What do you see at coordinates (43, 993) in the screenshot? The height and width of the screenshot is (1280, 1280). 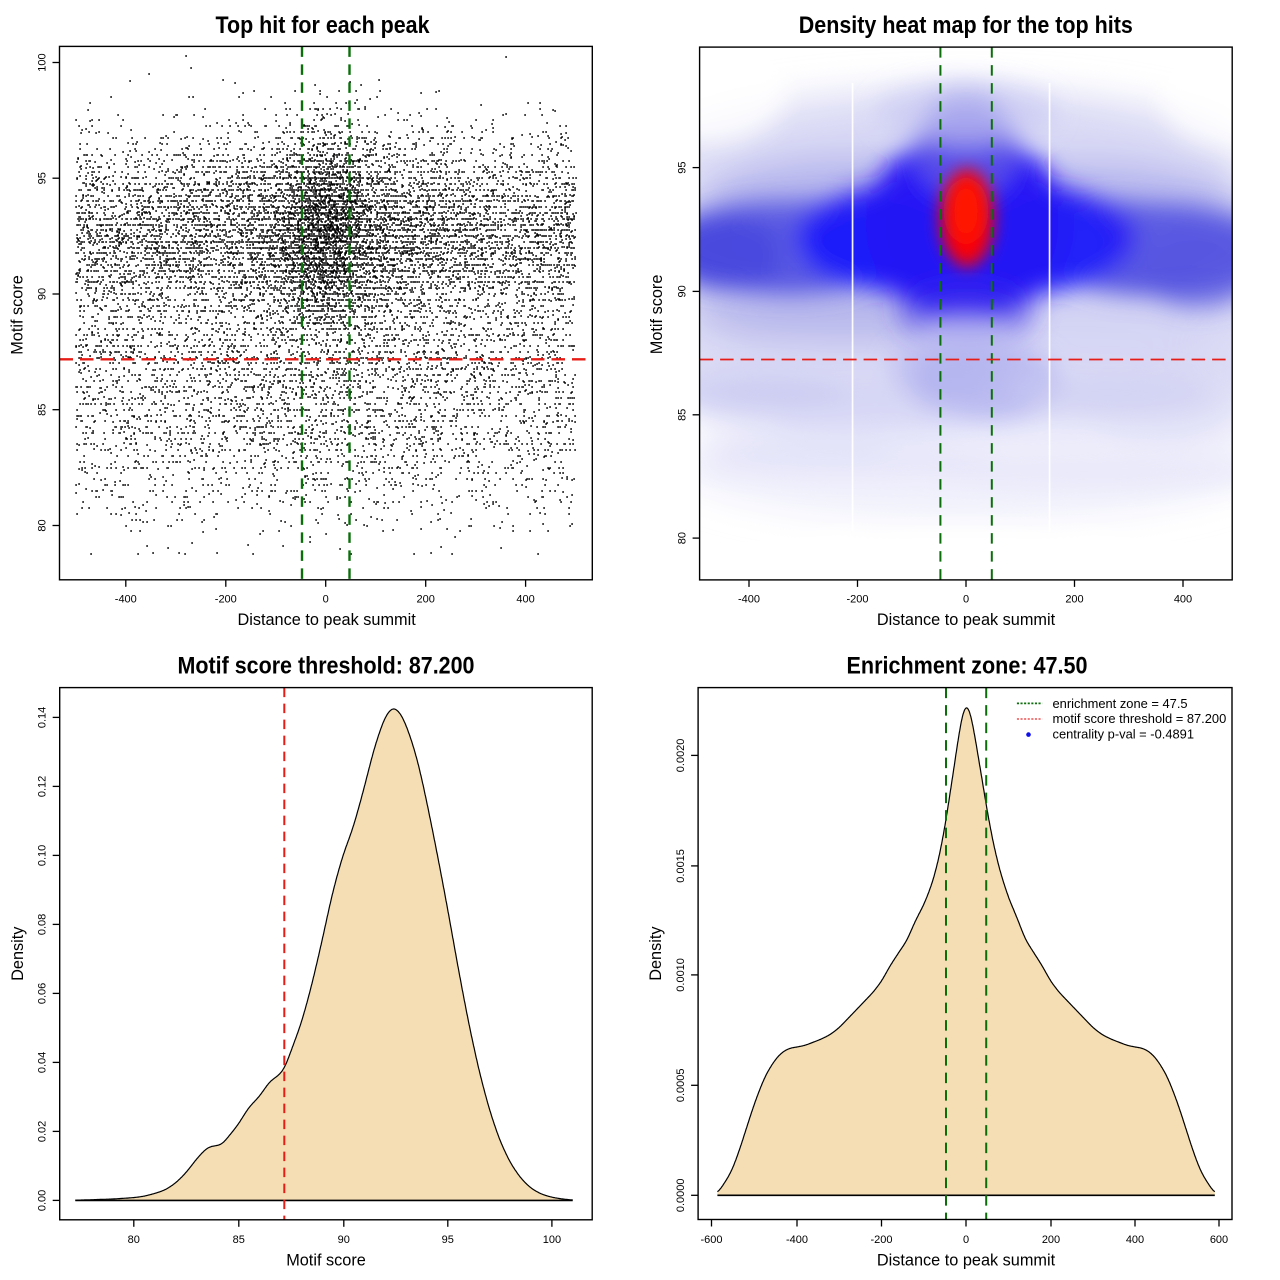 I see `svg-text: 0.06` at bounding box center [43, 993].